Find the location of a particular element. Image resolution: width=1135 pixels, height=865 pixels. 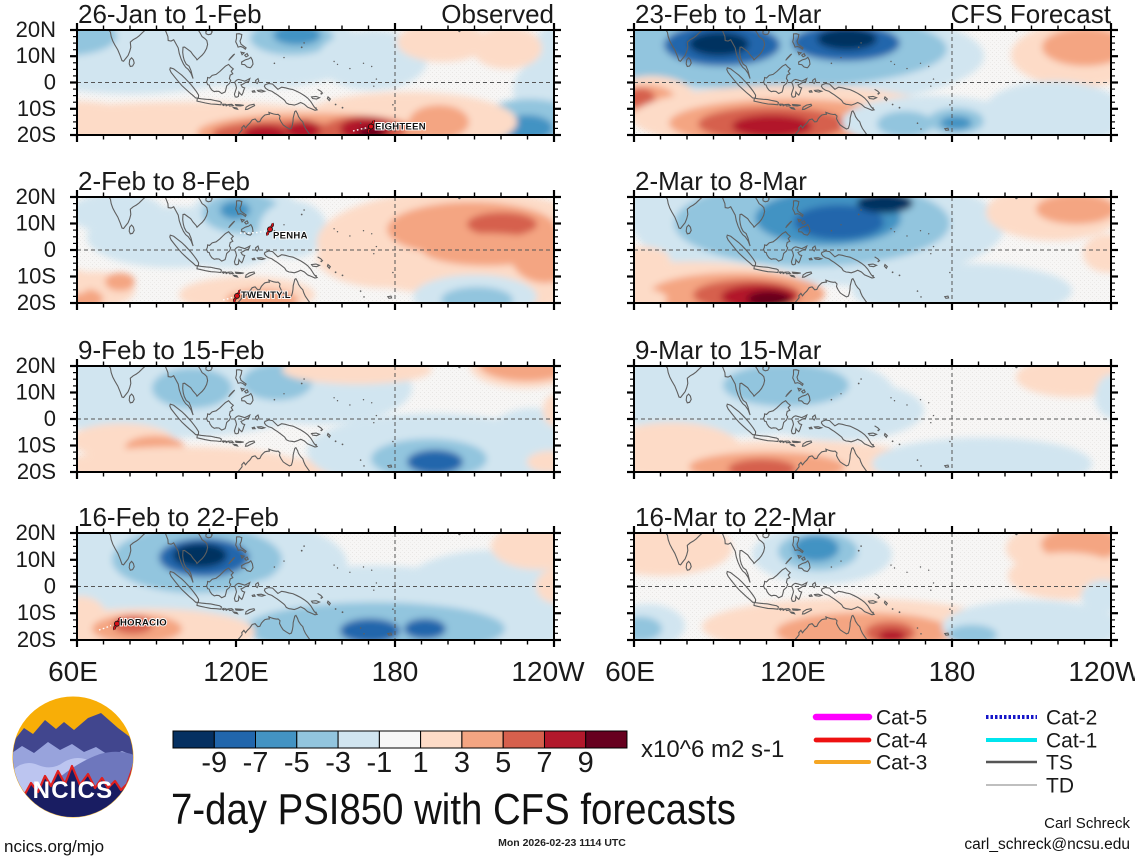

svg-text: 2-Feb to 8-Feb is located at coordinates (164, 181).